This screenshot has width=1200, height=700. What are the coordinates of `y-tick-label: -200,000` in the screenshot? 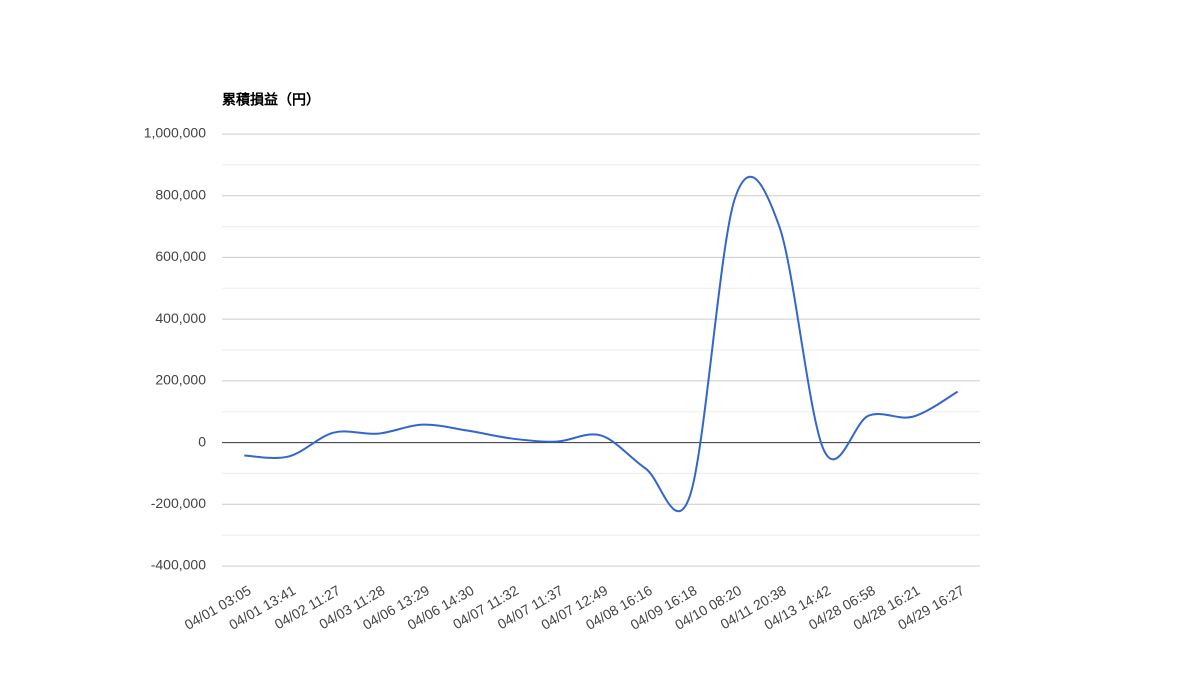 It's located at (178, 503).